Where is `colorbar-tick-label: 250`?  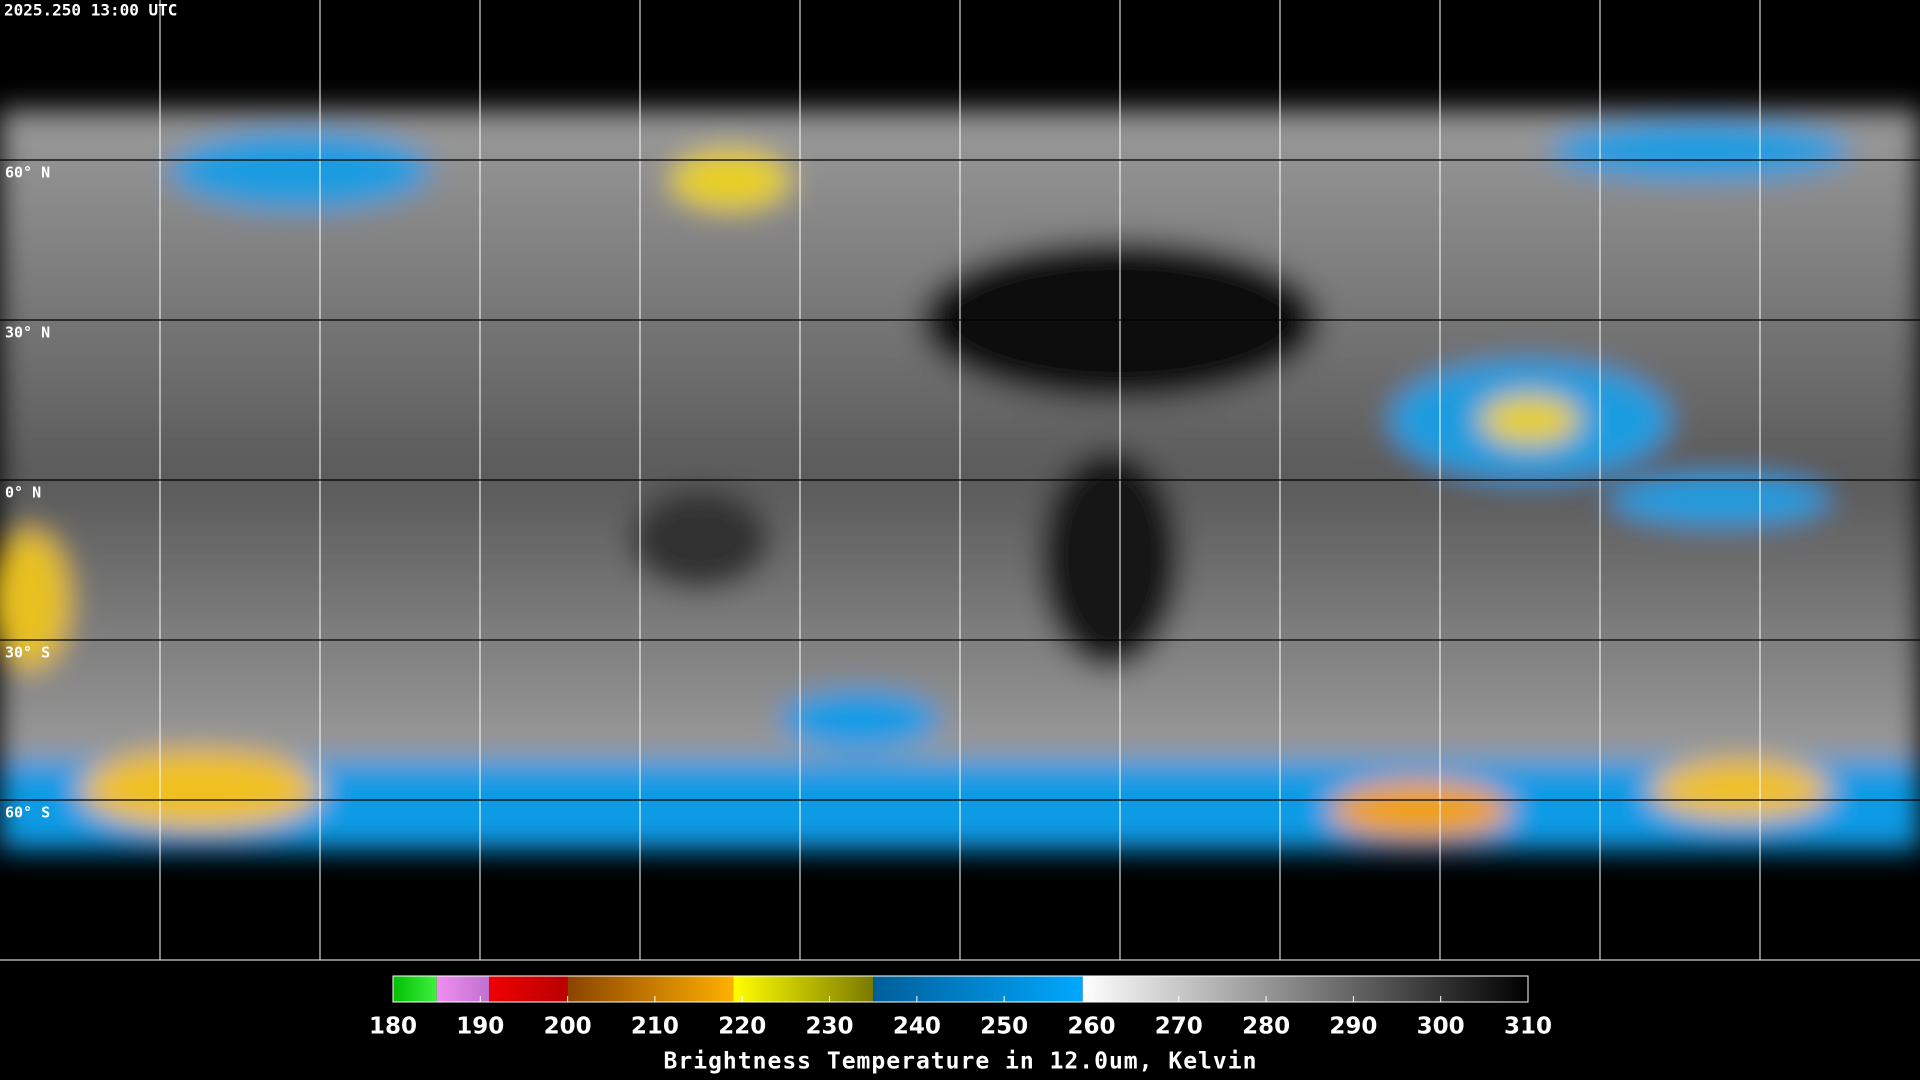 colorbar-tick-label: 250 is located at coordinates (1004, 1027).